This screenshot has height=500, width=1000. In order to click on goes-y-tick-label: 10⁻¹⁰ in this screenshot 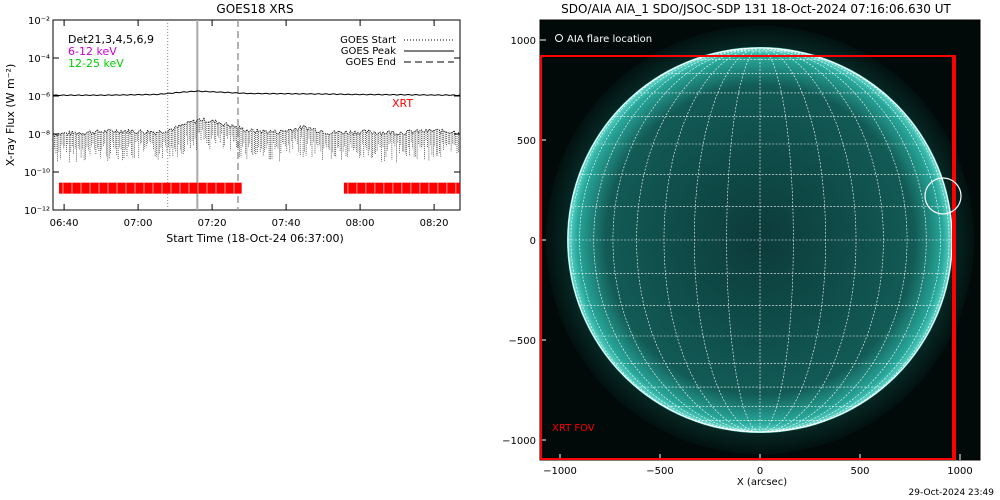, I will do `click(37, 173)`.